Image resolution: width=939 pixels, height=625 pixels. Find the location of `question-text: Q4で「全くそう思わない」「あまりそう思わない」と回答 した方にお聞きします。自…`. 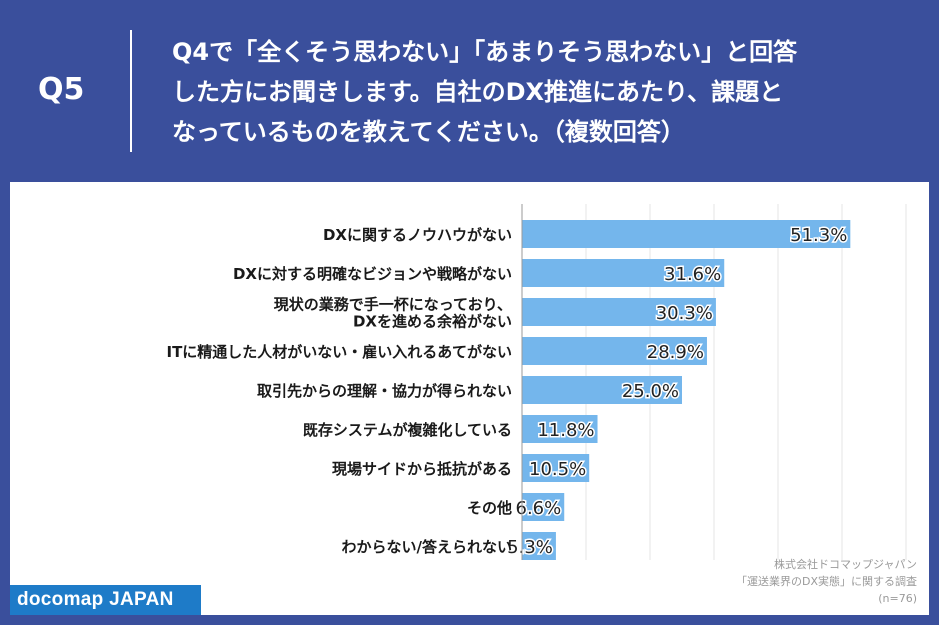

question-text: Q4で「全くそう思わない」「あまりそう思わない」と回答 した方にお聞きします。自… is located at coordinates (485, 92).